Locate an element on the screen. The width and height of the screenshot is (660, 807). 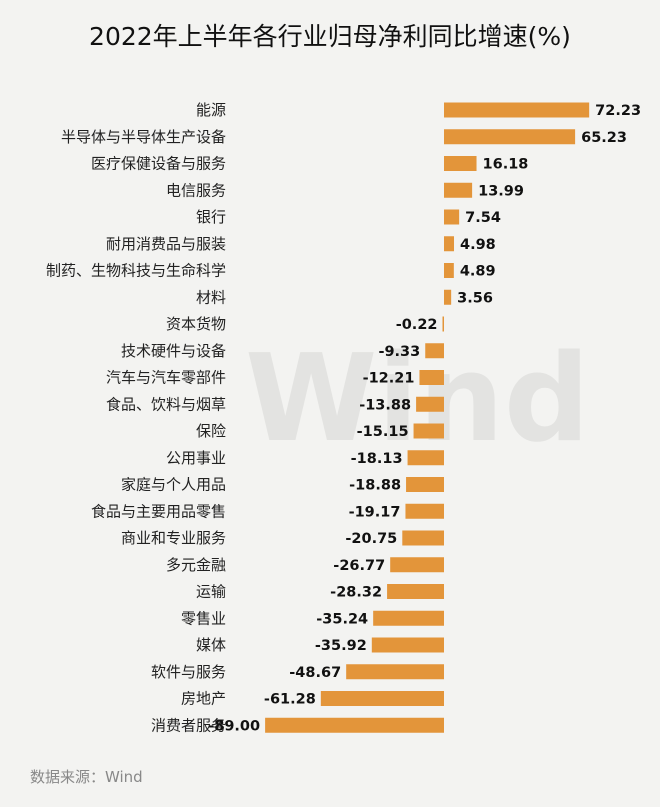
category-label: 多元金融 is located at coordinates (196, 565).